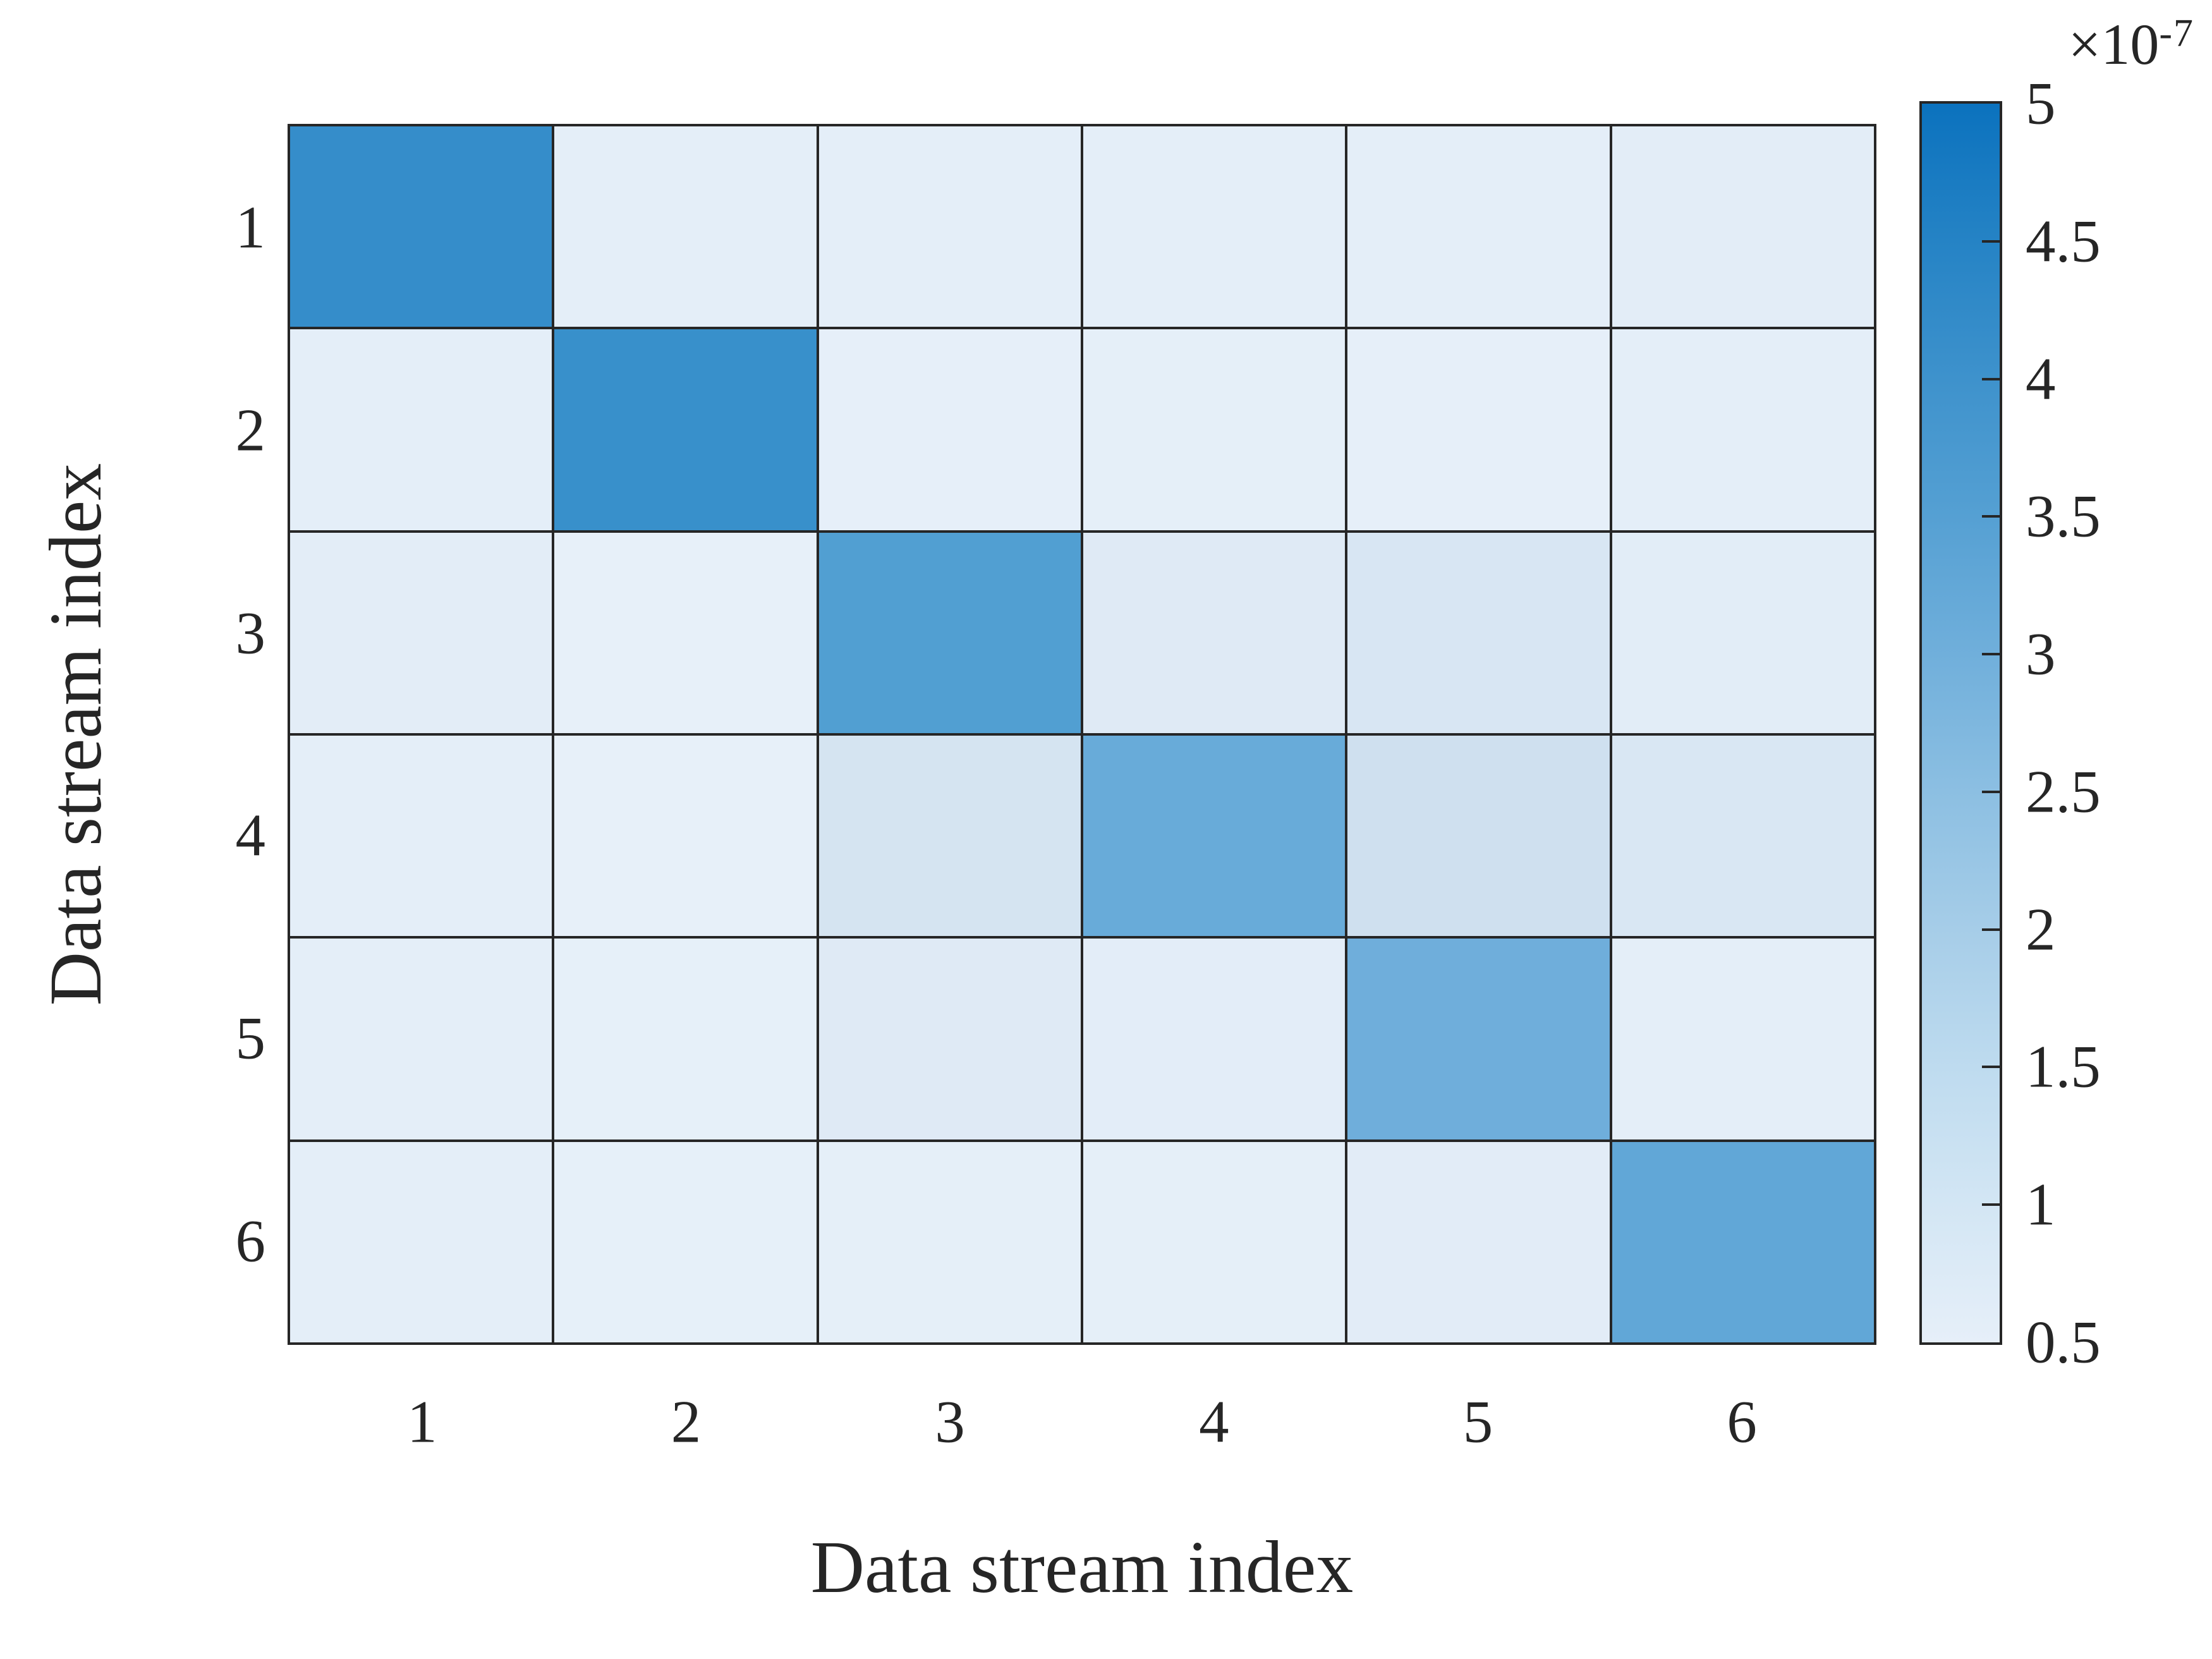 The width and height of the screenshot is (2212, 1659). What do you see at coordinates (1991, 791) in the screenshot?
I see `colorbar-tick-mark-2.5` at bounding box center [1991, 791].